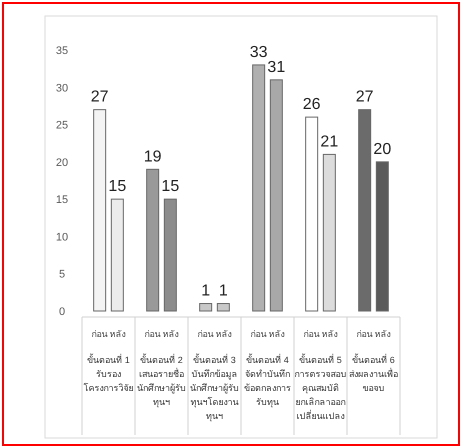 The height and width of the screenshot is (448, 462). What do you see at coordinates (320, 387) in the screenshot?
I see `x-tick-label: ขั้นตอนที่ 5 การตรวจสอบ คุณสมบัติ ยกเลิกลาออก เปลี่ยนแปลง` at bounding box center [320, 387].